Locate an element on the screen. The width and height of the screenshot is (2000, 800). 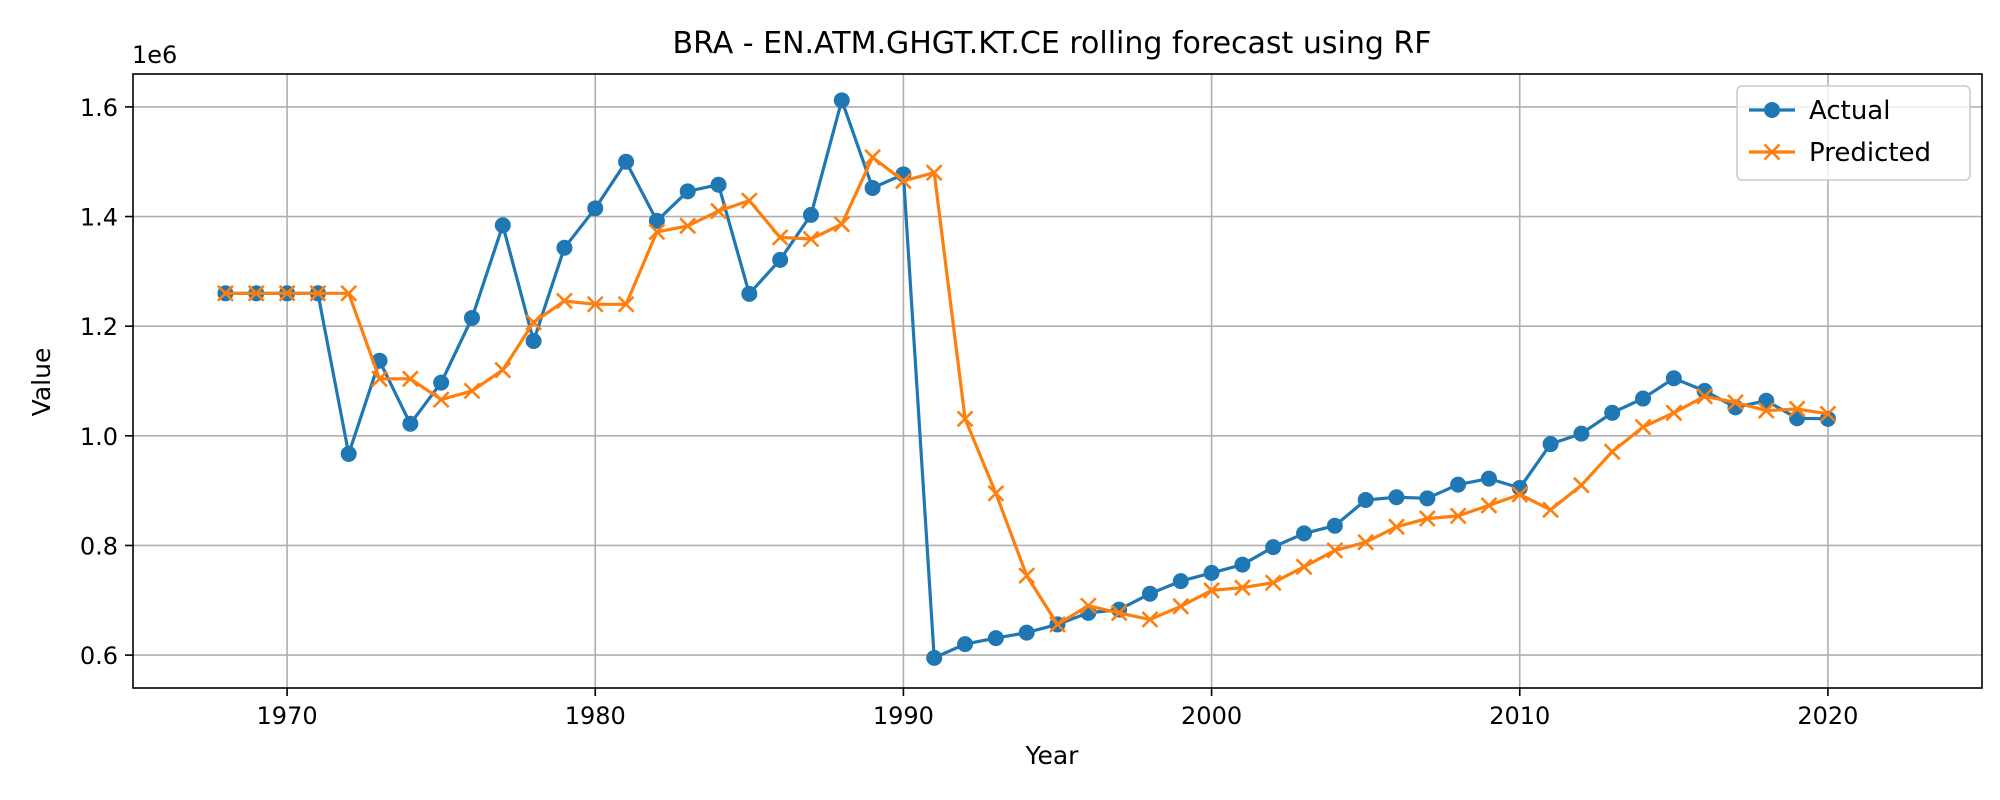
y-tick-label: 0.8 is located at coordinates (99, 546).